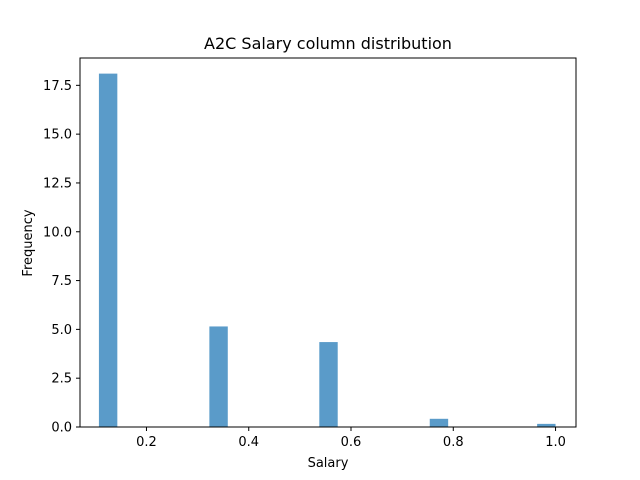 This screenshot has height=480, width=640. I want to click on y-tick-label: 12.5, so click(57, 183).